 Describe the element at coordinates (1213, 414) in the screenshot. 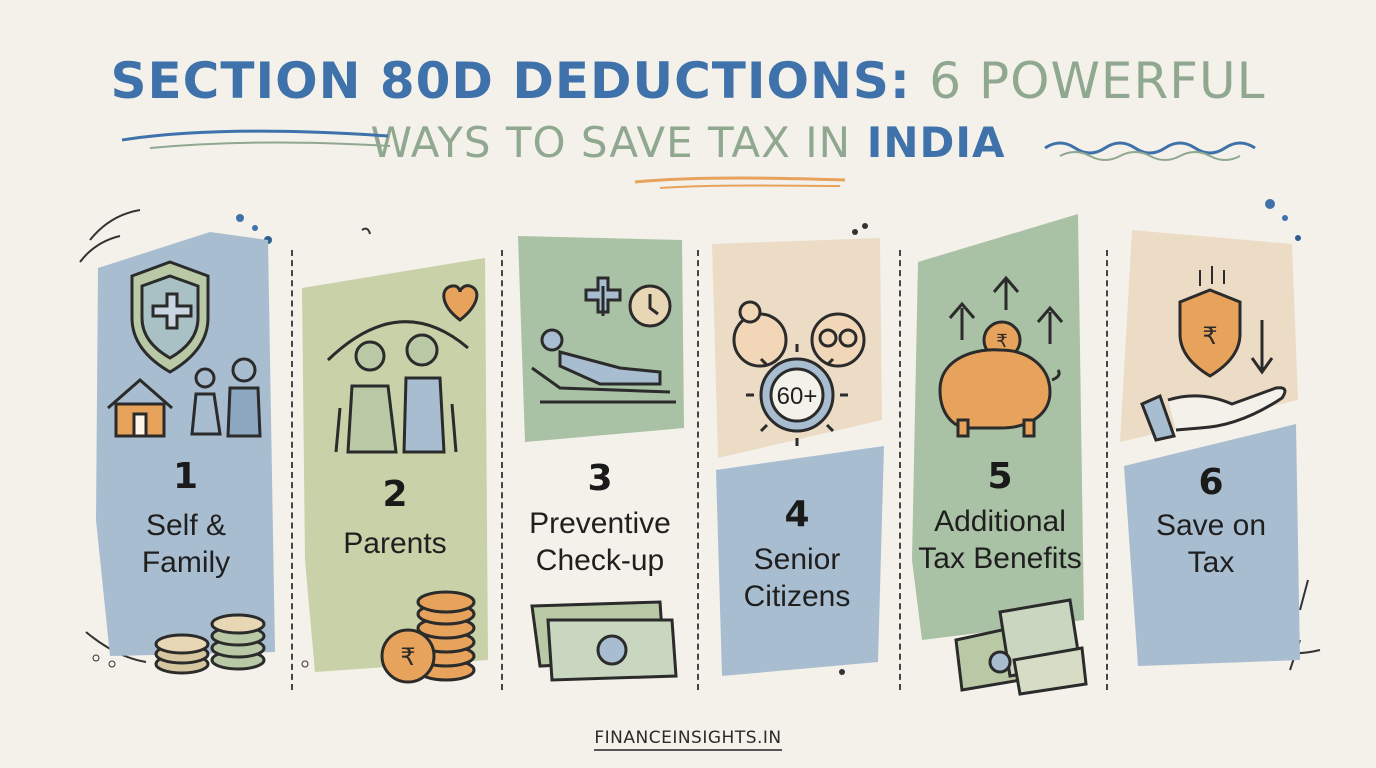

I see `open-hand-icon` at that location.